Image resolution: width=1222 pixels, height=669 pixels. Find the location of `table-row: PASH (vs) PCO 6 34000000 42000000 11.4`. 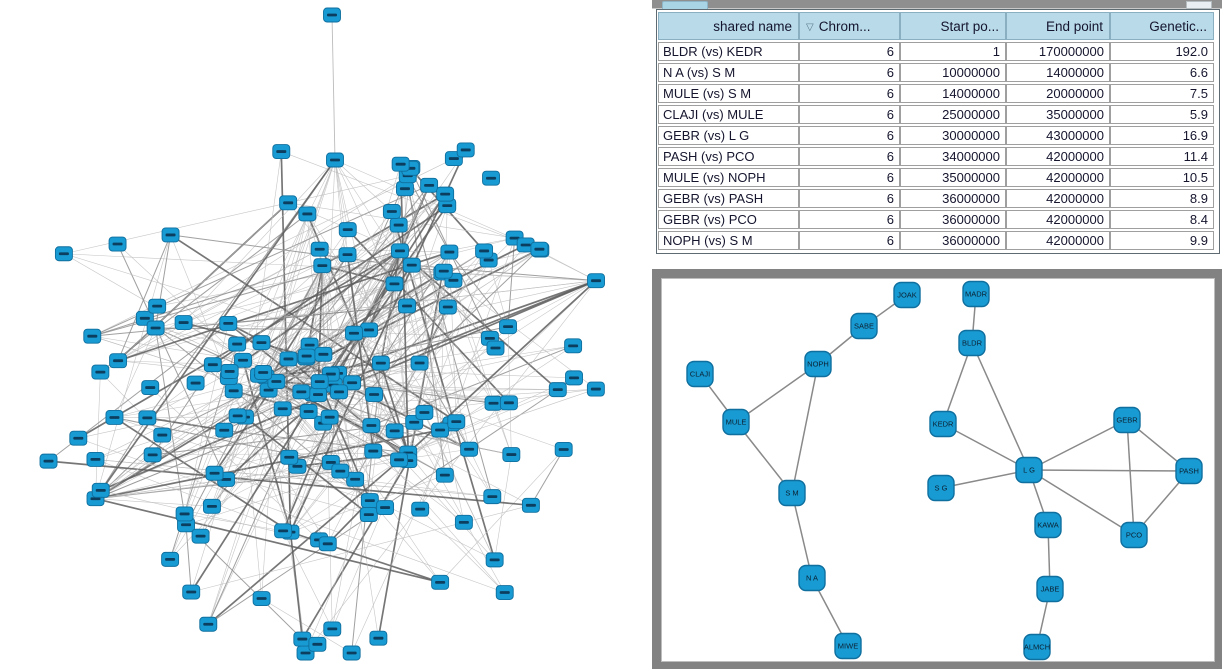

table-row: PASH (vs) PCO 6 34000000 42000000 11.4 is located at coordinates (936, 156).